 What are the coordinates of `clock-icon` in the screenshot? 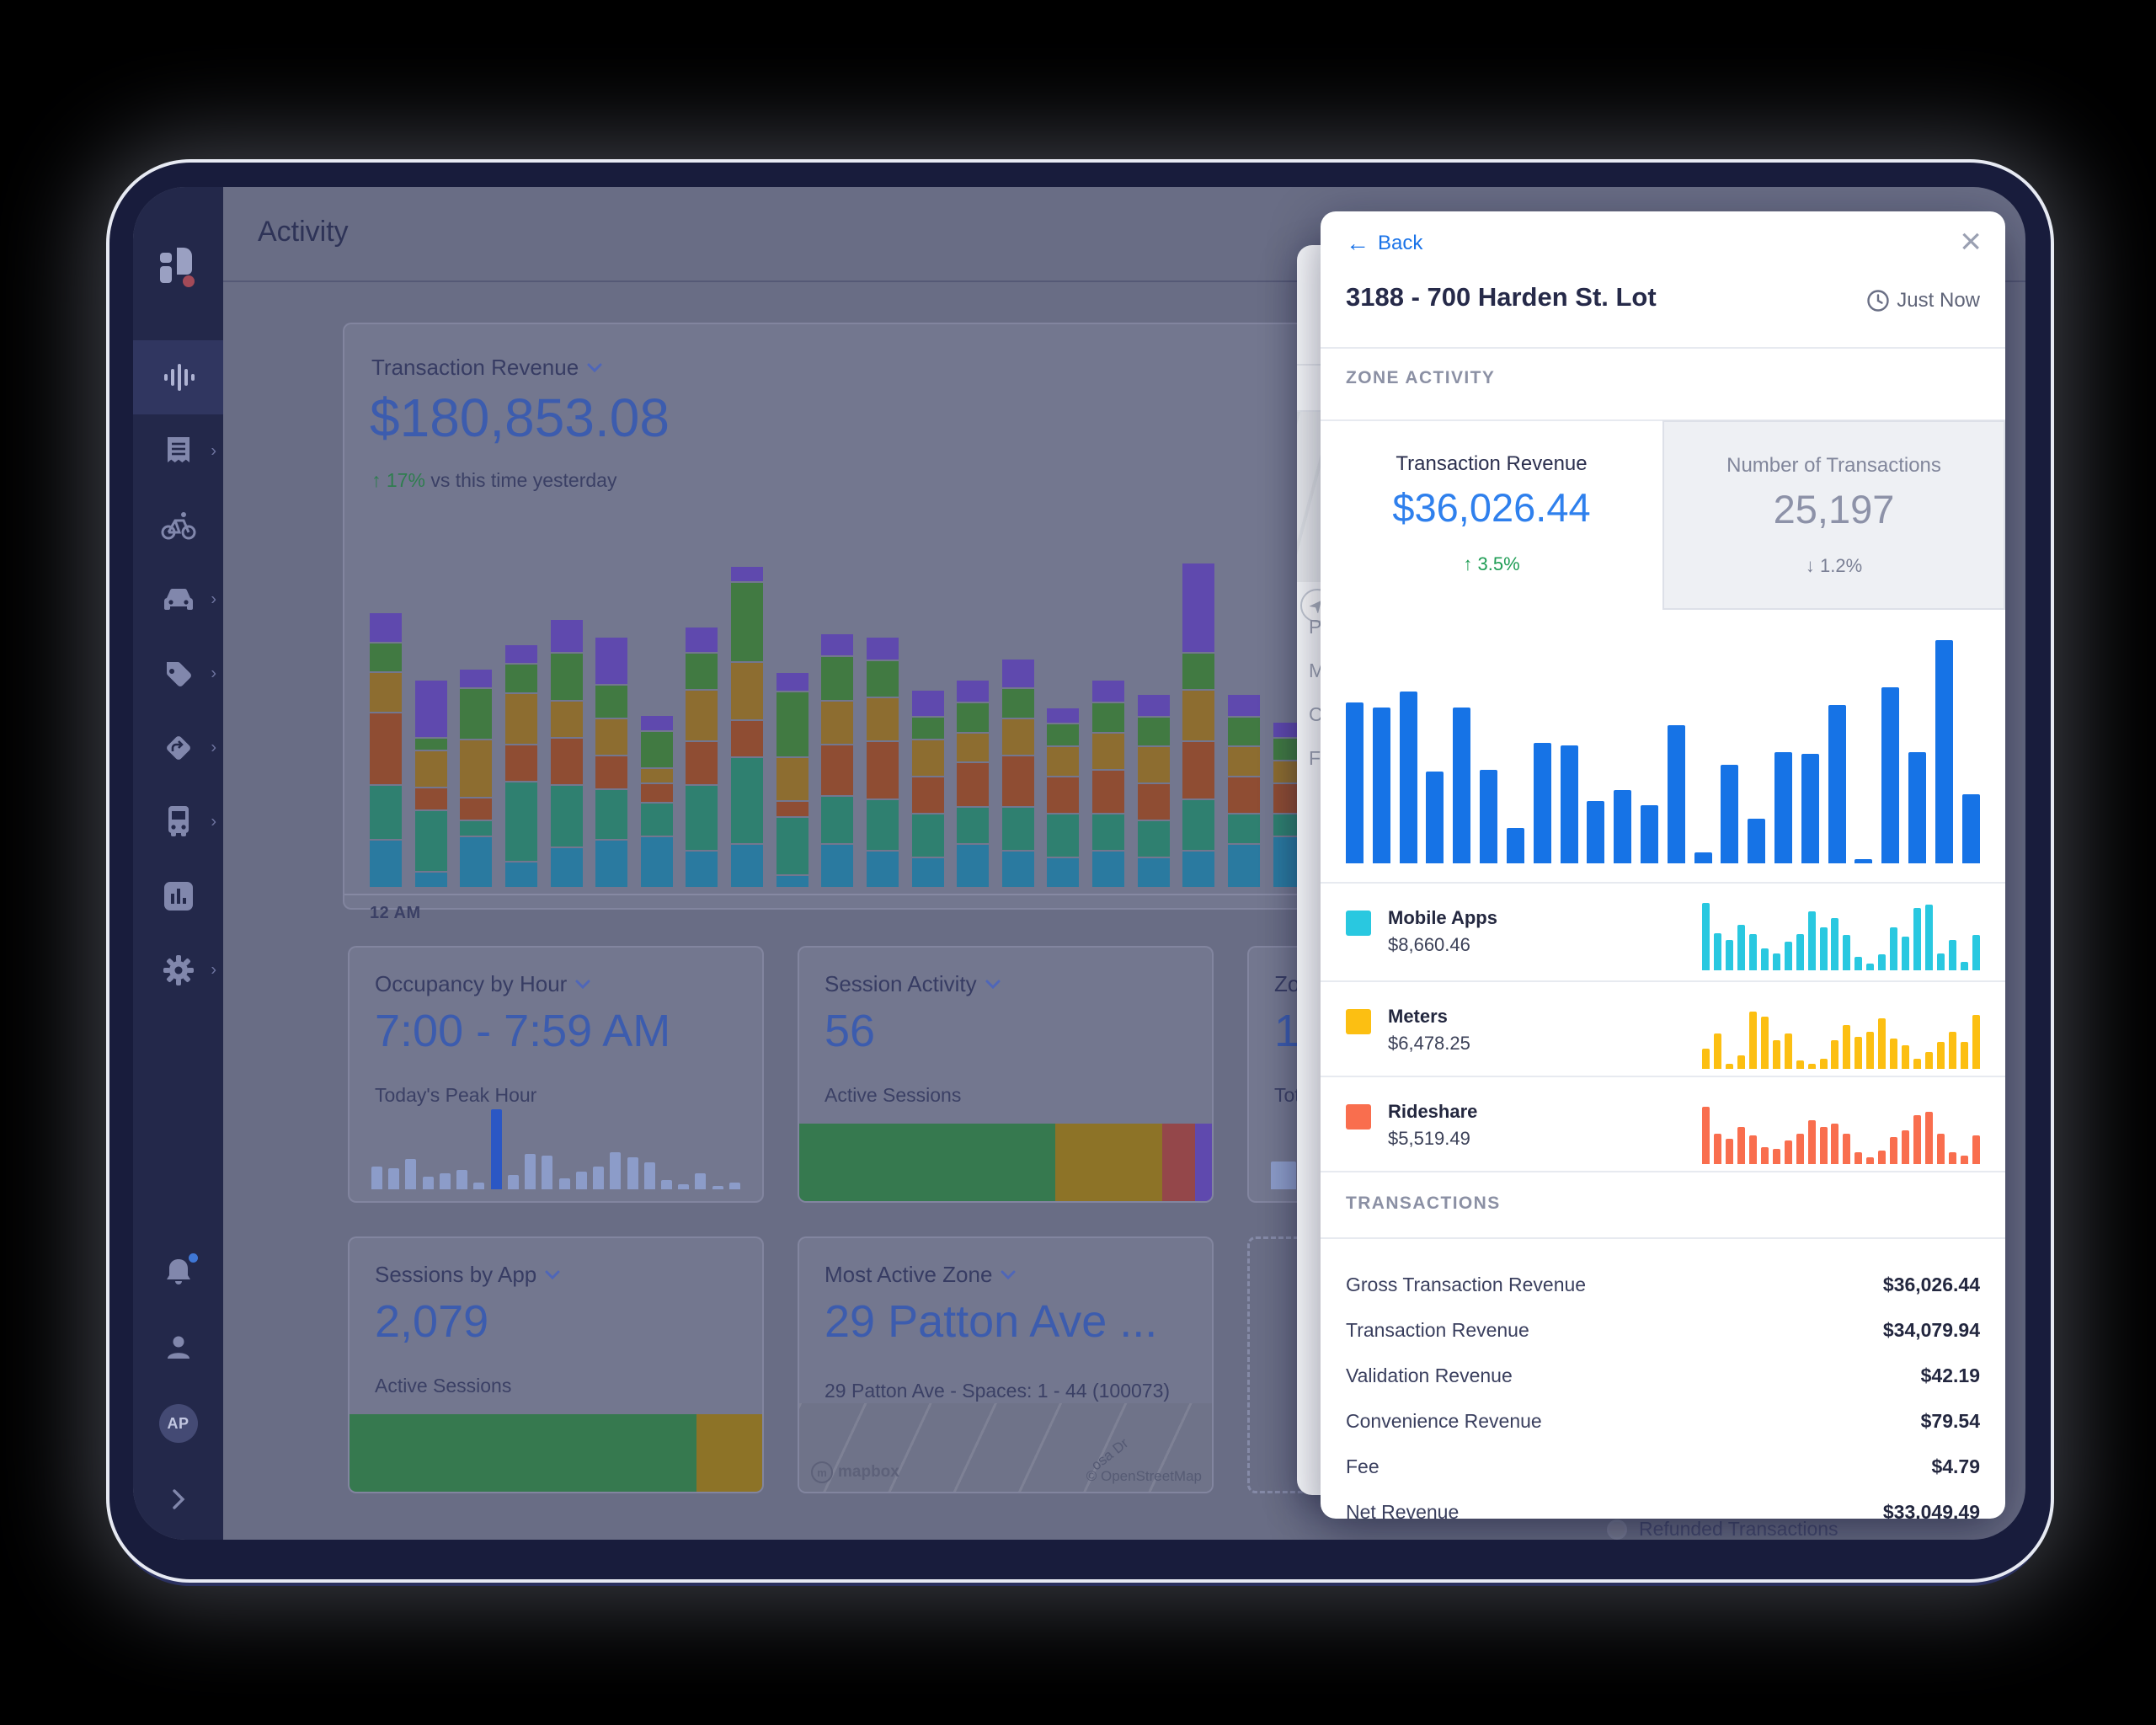 It's located at (1878, 301).